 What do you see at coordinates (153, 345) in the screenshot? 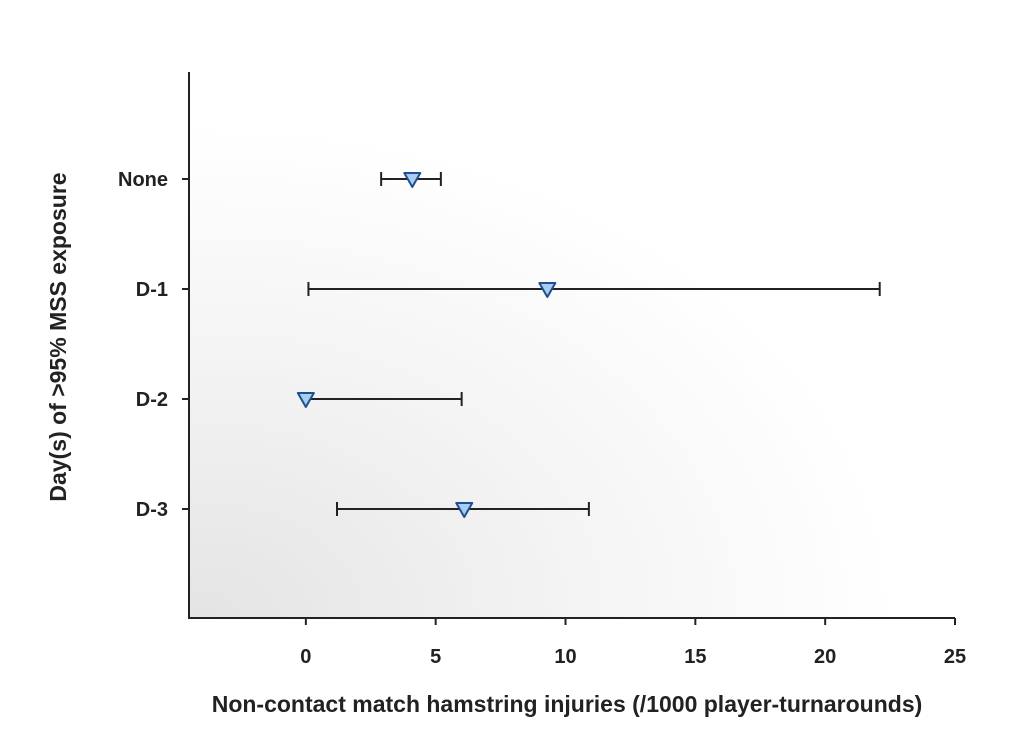
I see `y-axis-ticks: None D-1 D-2 D-3` at bounding box center [153, 345].